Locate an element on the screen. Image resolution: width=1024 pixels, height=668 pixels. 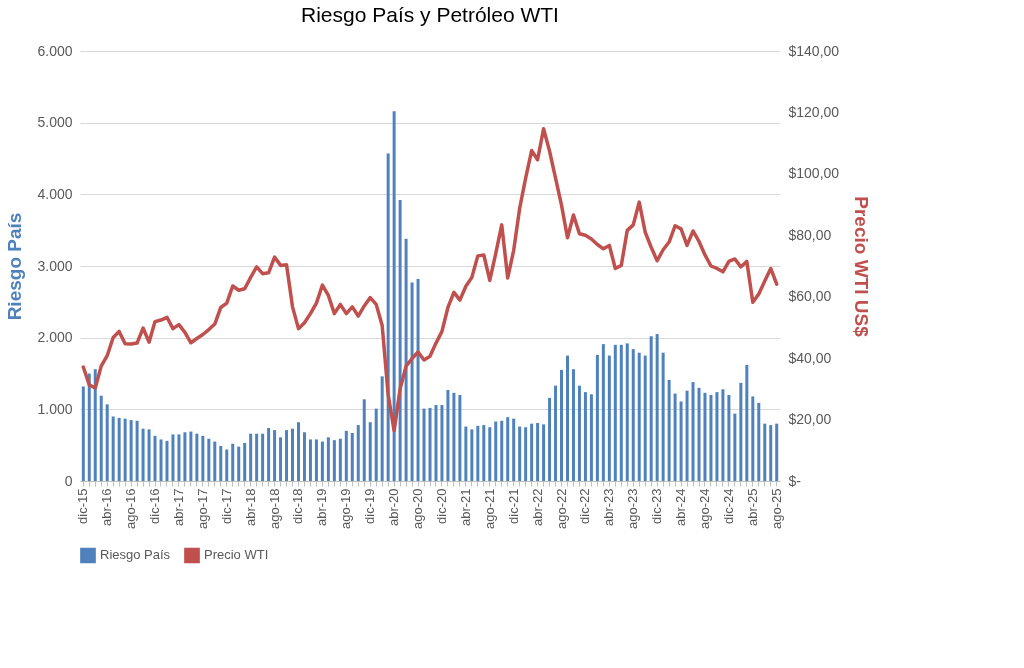
y-tick-label: 5.000 is located at coordinates (55, 122).